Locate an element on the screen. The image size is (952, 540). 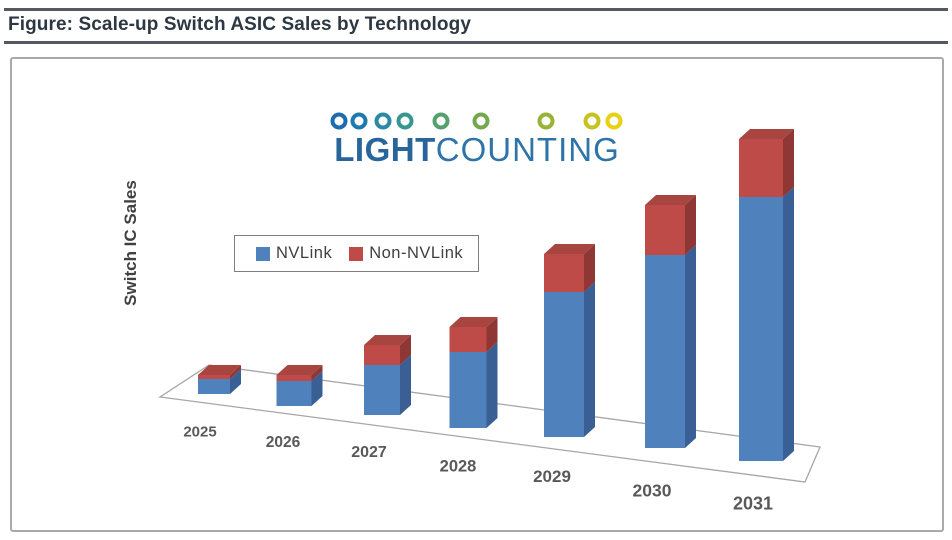
caption-top-rule is located at coordinates (476, 9).